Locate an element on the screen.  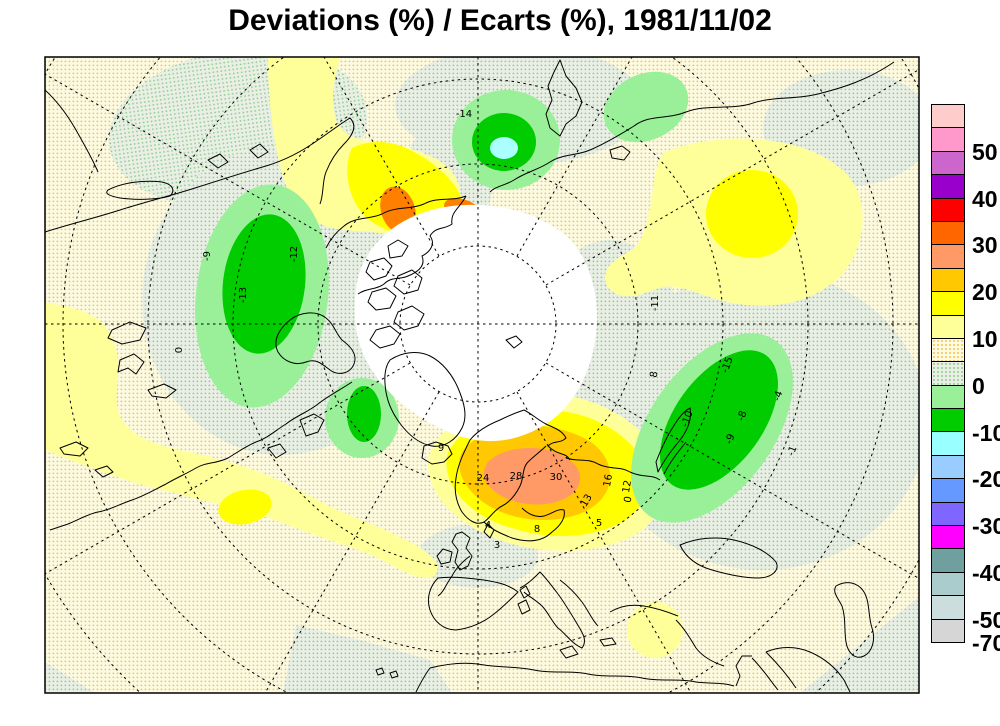
contour-value-label: -11 is located at coordinates (655, 303).